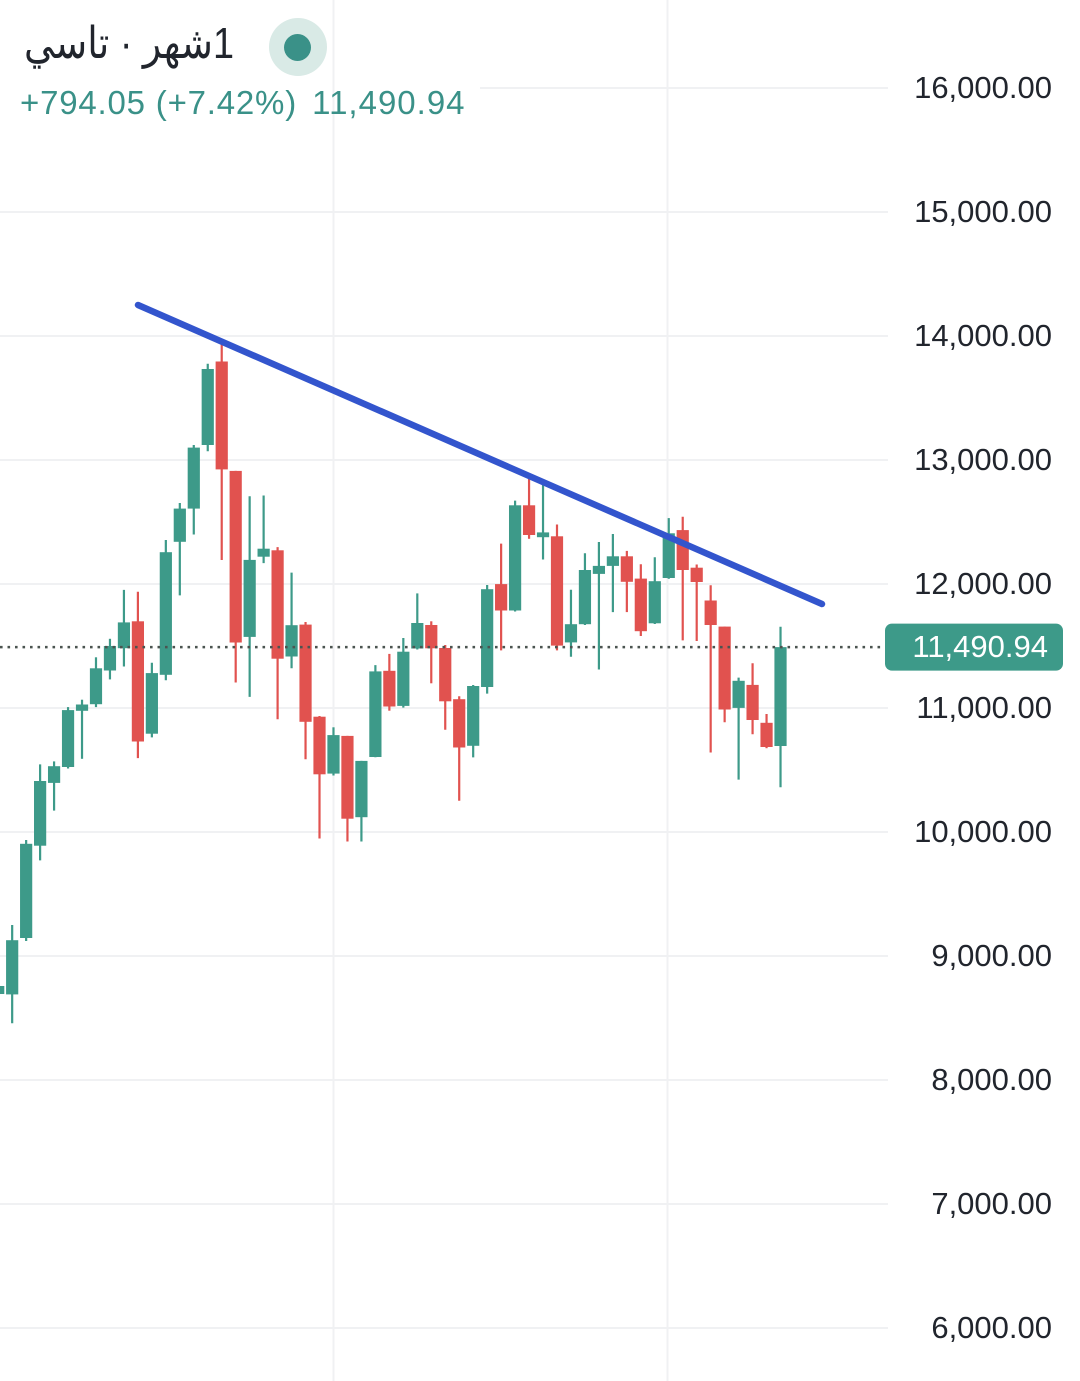 Image resolution: width=1080 pixels, height=1381 pixels. Describe the element at coordinates (991, 1079) in the screenshot. I see `y-axis-label: 8,000.00` at that location.